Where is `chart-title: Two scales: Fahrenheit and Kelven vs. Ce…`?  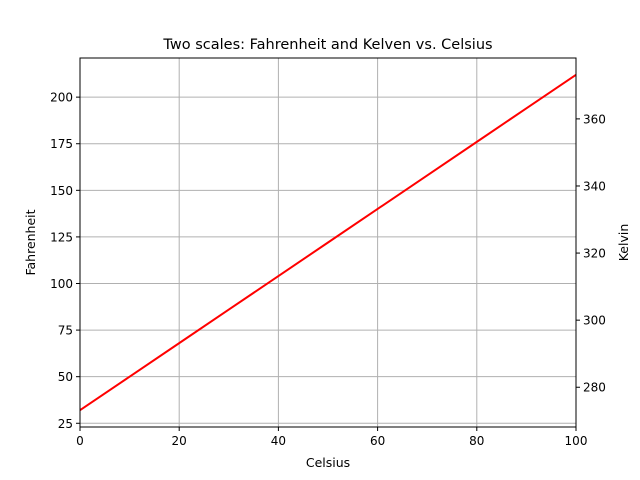 chart-title: Two scales: Fahrenheit and Kelven vs. Ce… is located at coordinates (327, 45).